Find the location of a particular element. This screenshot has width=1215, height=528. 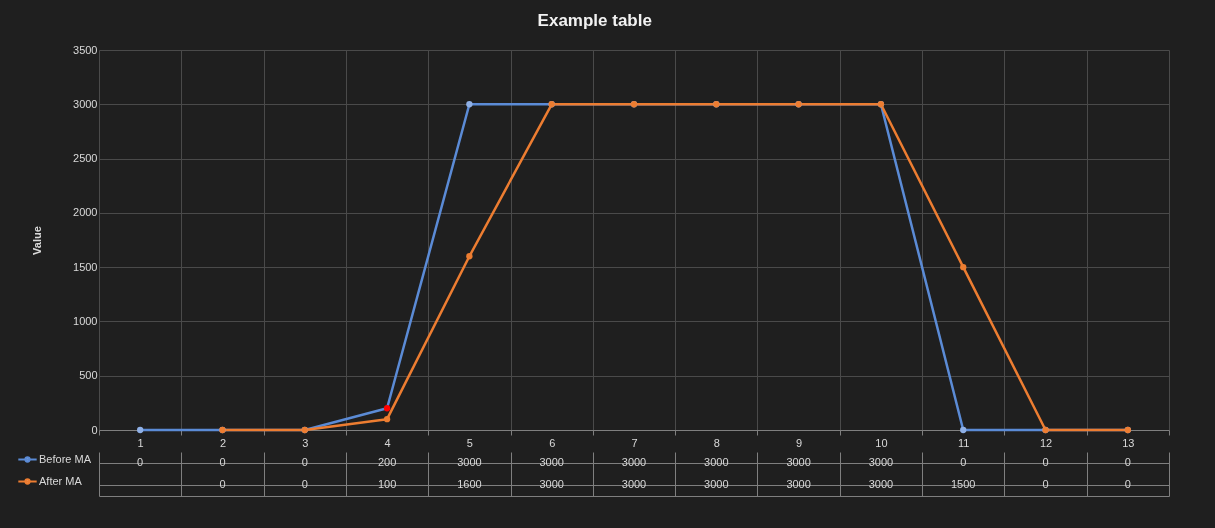

x-tick-label: 8 is located at coordinates (716, 442).